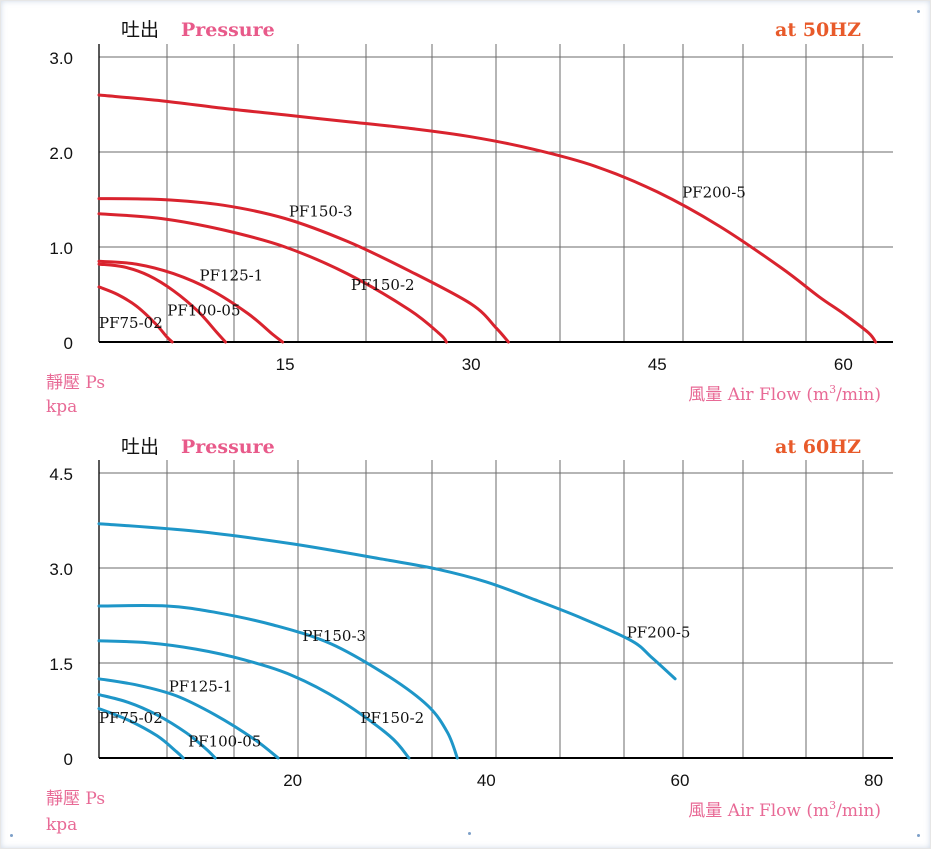  Describe the element at coordinates (61, 474) in the screenshot. I see `y-tick-label: 4.5` at that location.